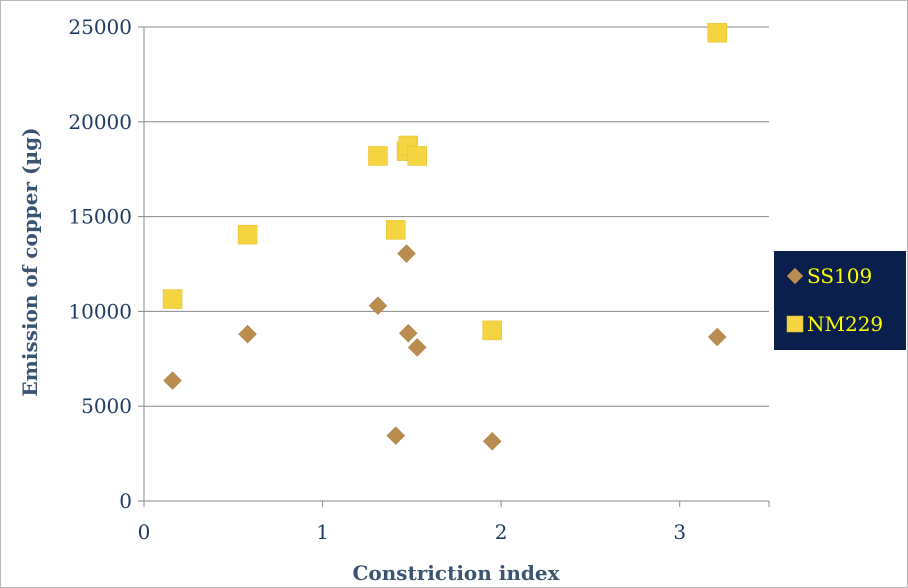 Image resolution: width=908 pixels, height=588 pixels. I want to click on legend-label-ss109: SS109, so click(839, 276).